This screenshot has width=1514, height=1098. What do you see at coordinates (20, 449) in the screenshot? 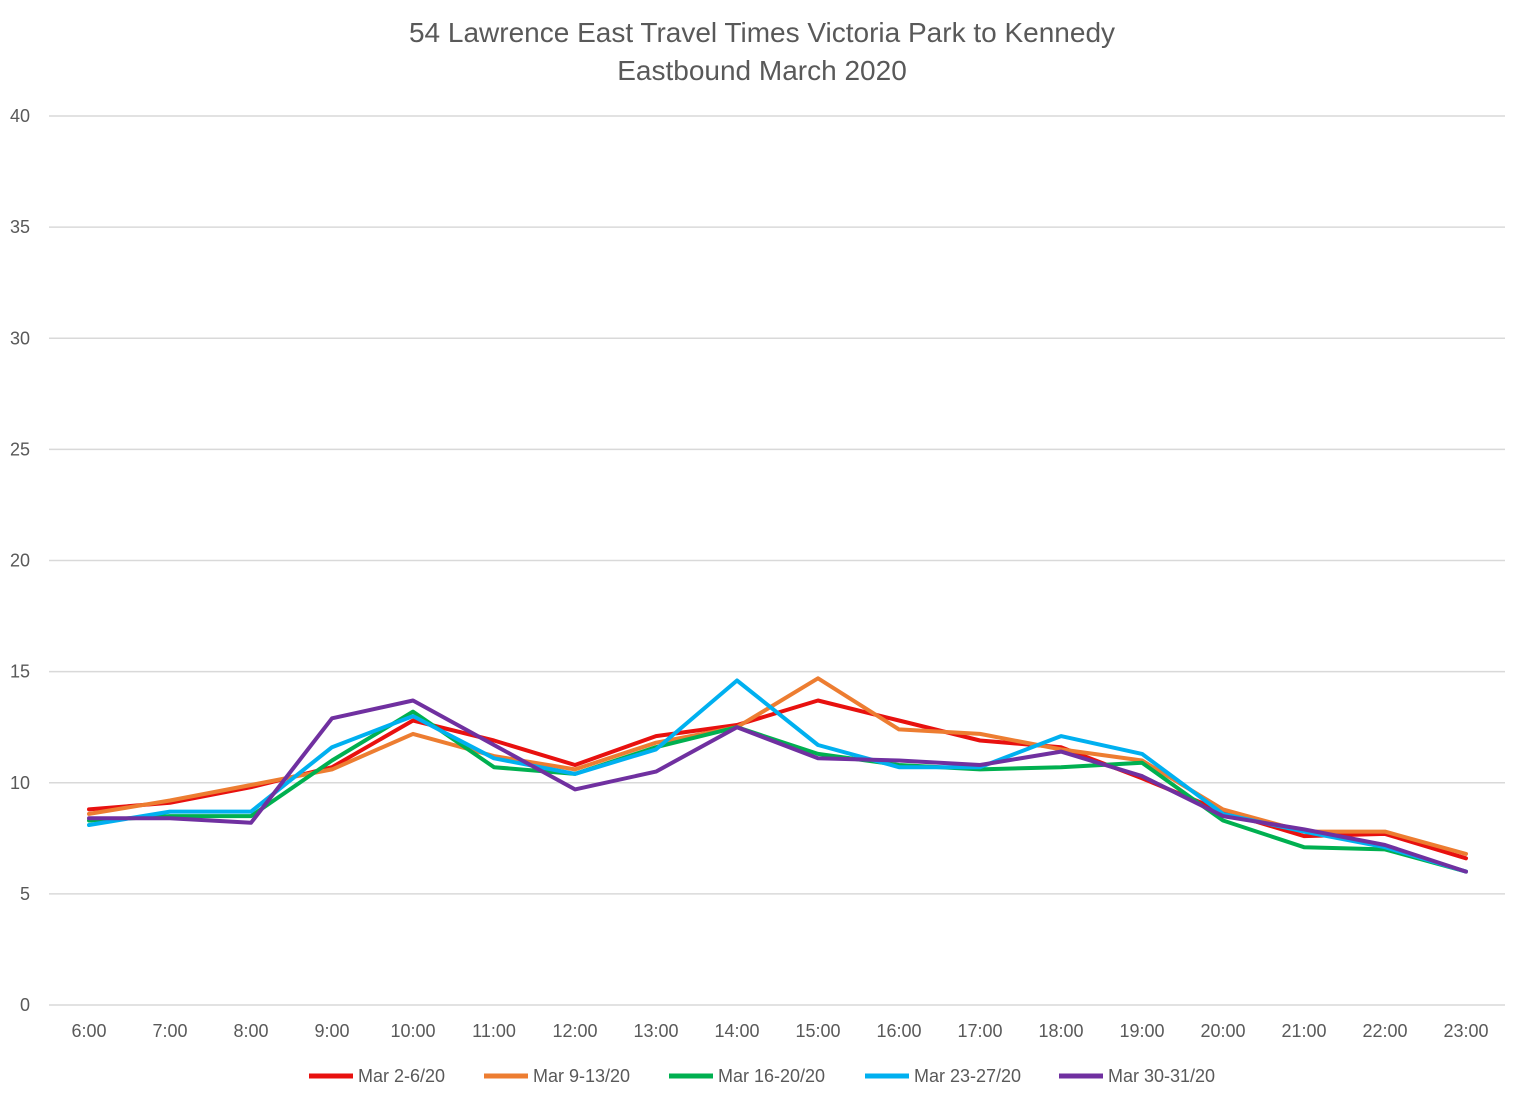
I see `y-tick-label: 25` at bounding box center [20, 449].